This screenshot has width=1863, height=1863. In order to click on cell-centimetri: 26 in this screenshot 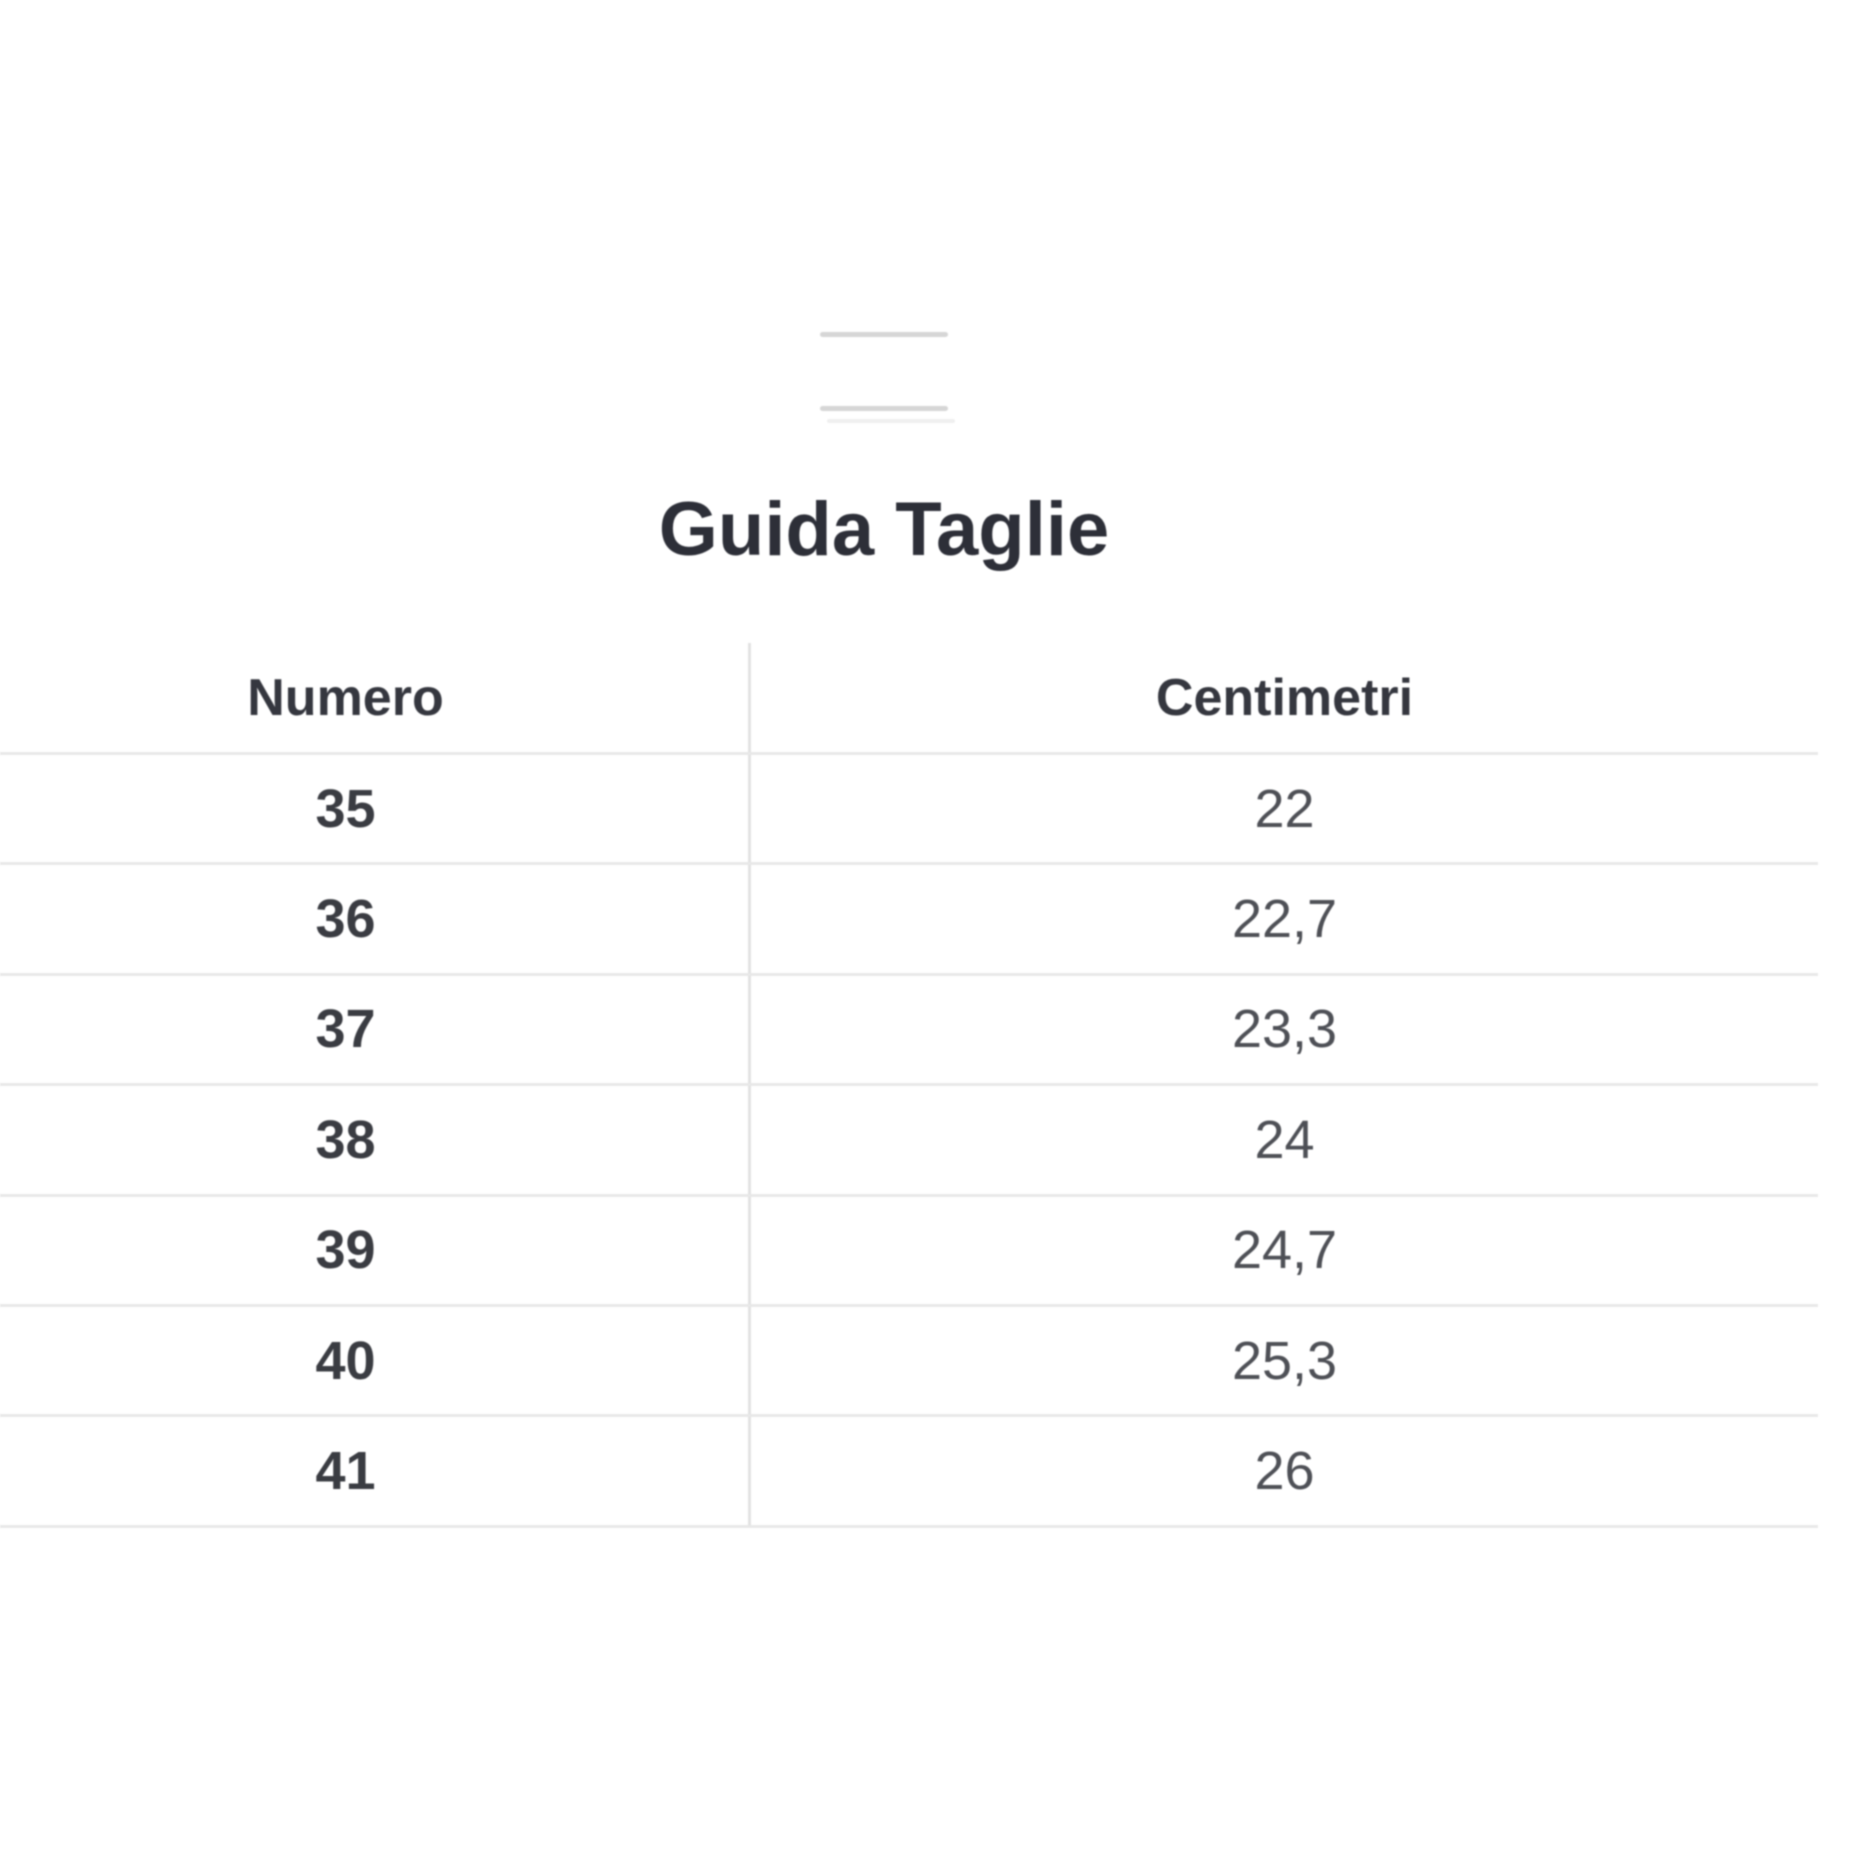, I will do `click(1284, 1471)`.